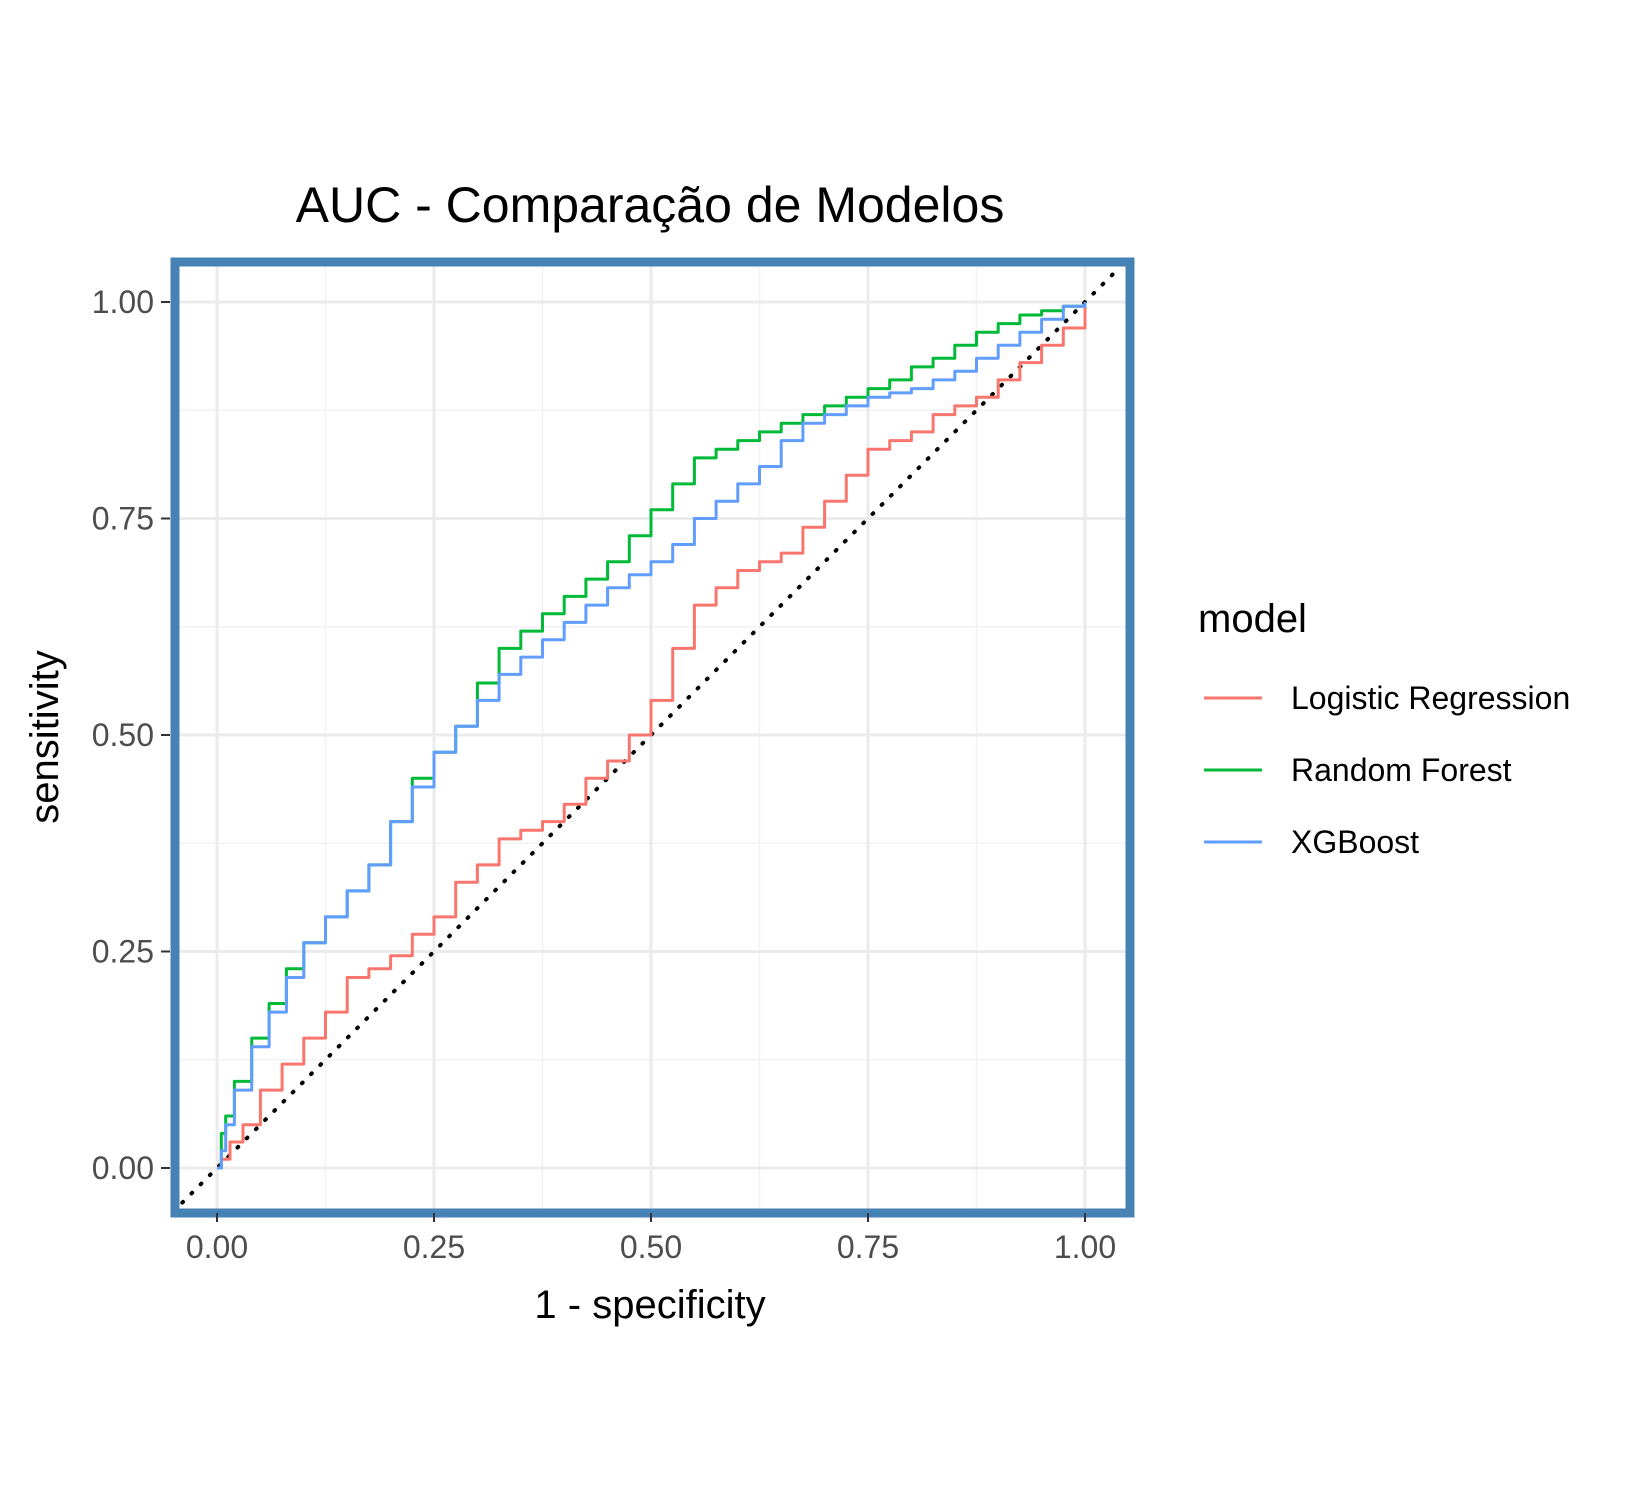 This screenshot has width=1650, height=1500. What do you see at coordinates (123, 519) in the screenshot?
I see `y-tick-label: 0.75` at bounding box center [123, 519].